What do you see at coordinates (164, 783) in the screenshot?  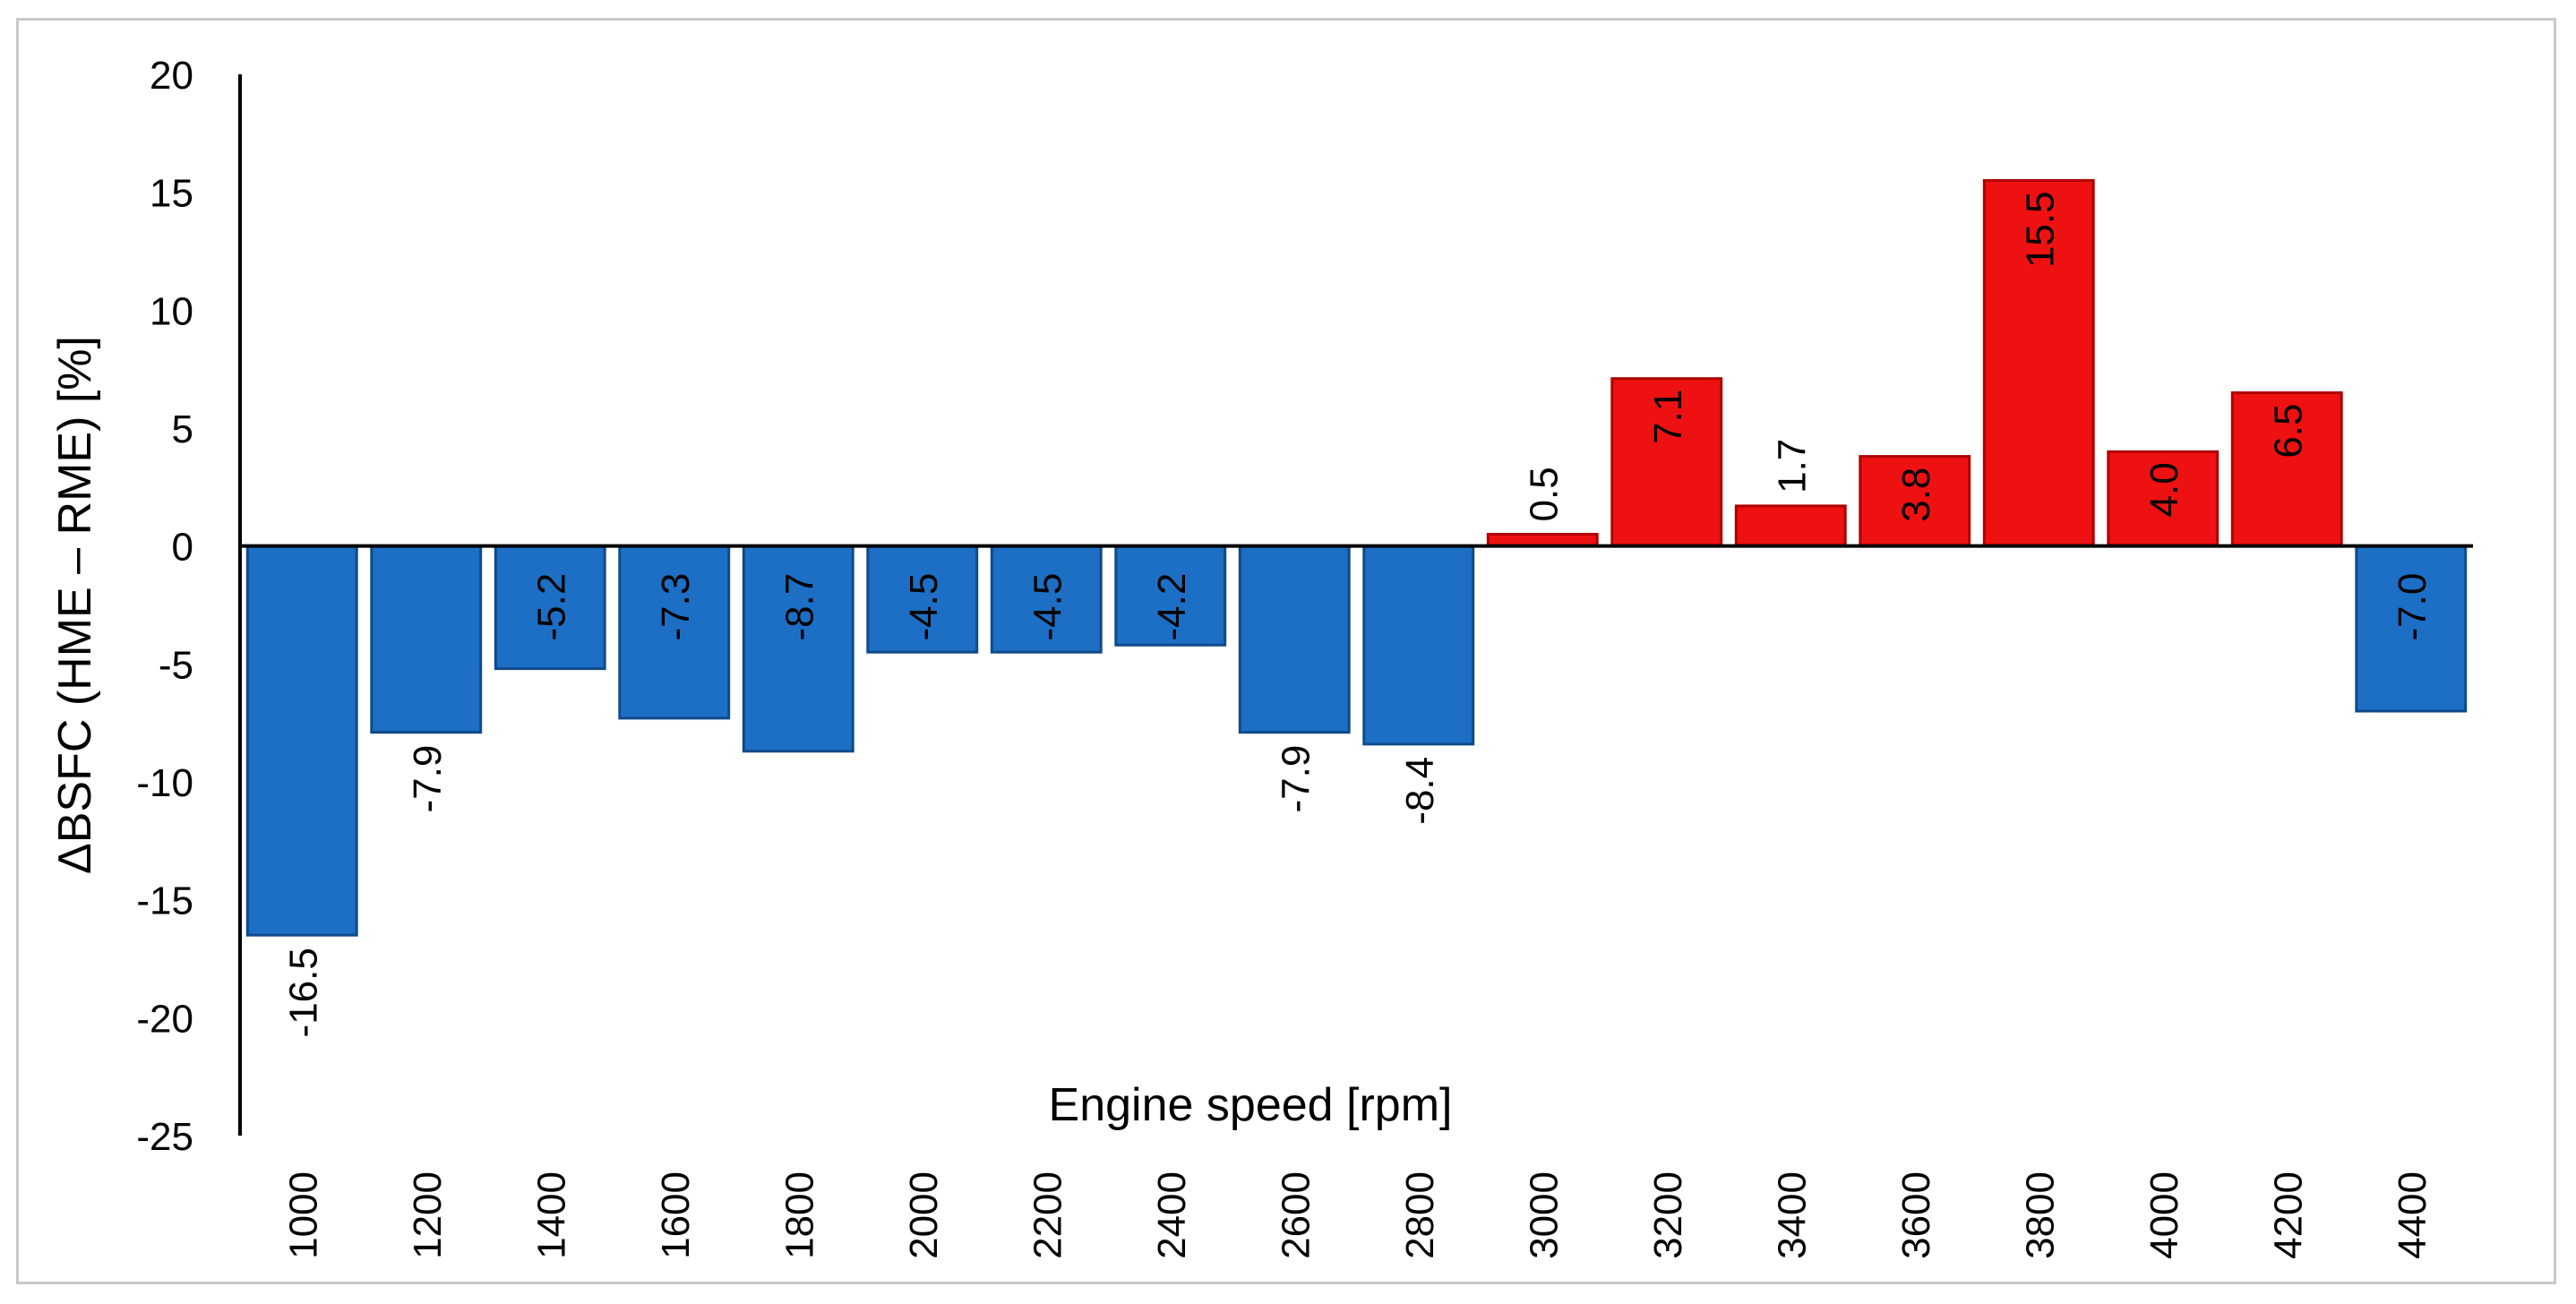 I see `y-tick-label: -10` at bounding box center [164, 783].